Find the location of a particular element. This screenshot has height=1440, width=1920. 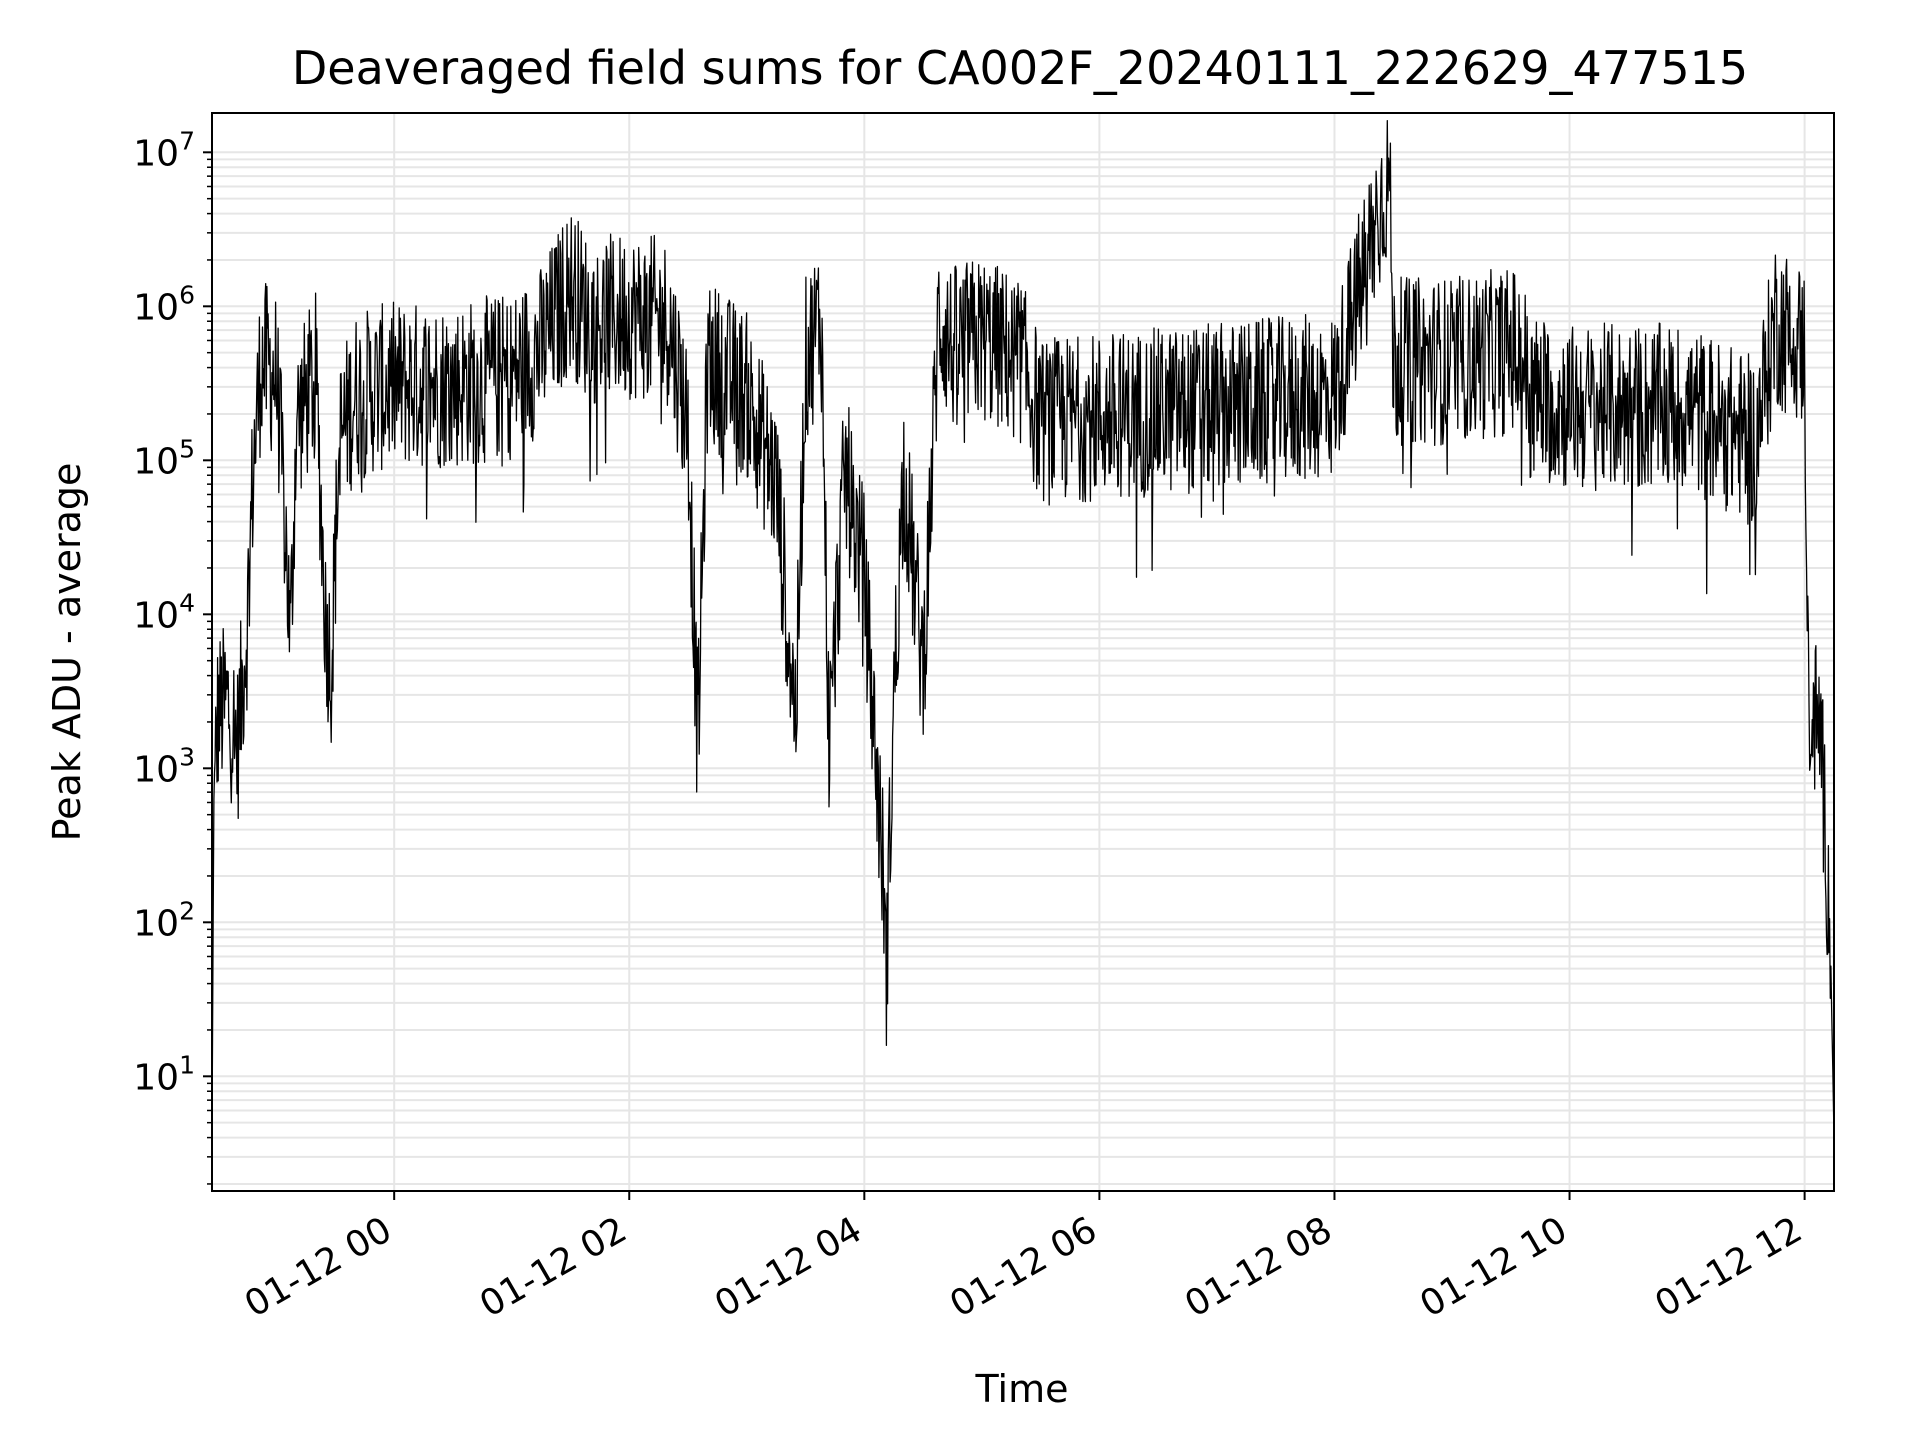

y-axis-label: Peak ADU - average is located at coordinates (67, 652).